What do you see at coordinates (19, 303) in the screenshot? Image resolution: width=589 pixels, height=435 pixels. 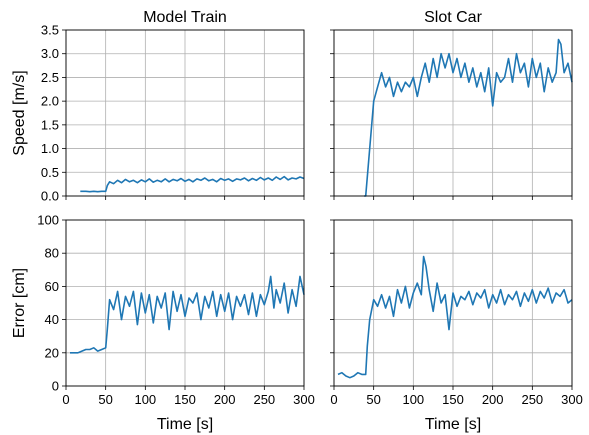 I see `y-axis-label: Error [cm]` at bounding box center [19, 303].